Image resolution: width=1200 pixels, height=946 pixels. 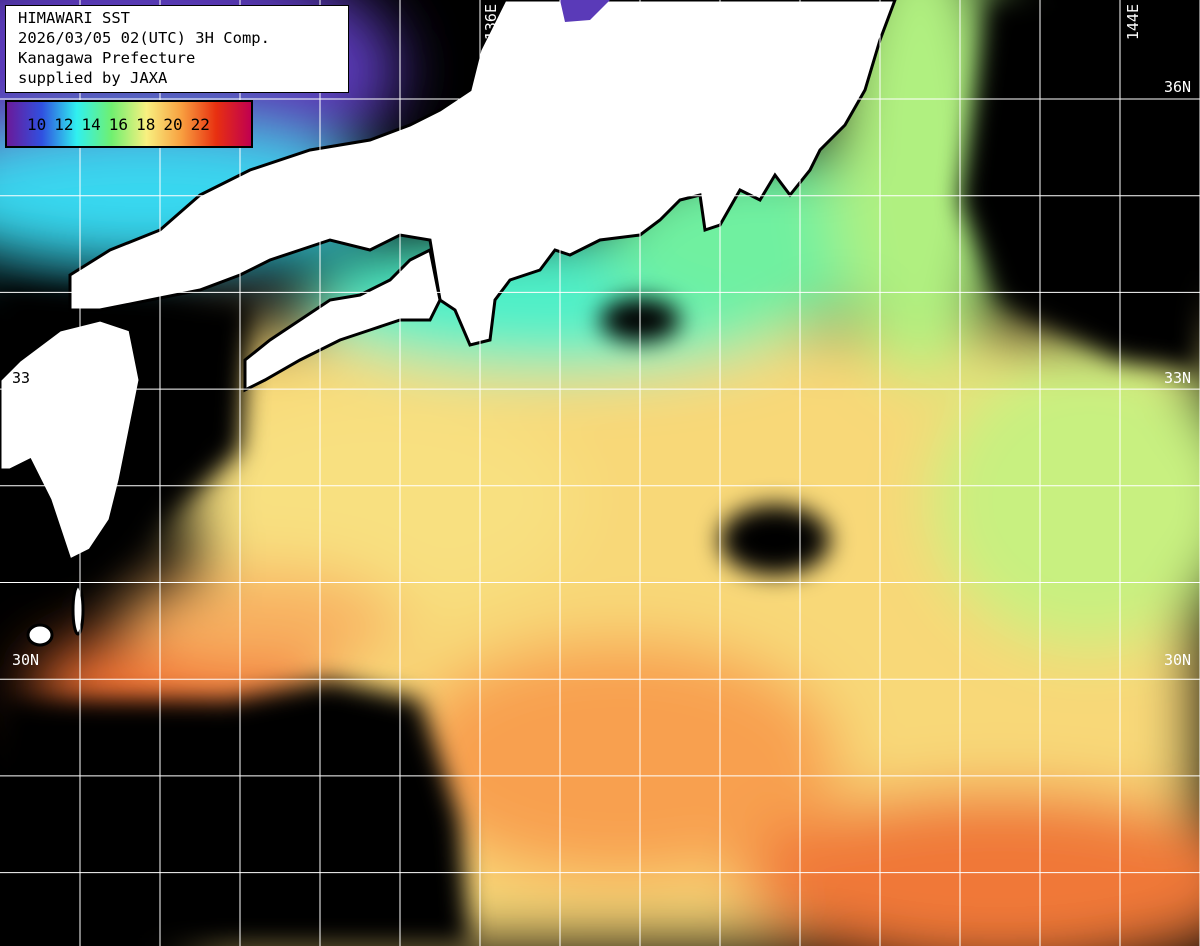 What do you see at coordinates (146, 124) in the screenshot?
I see `legend-label: 18` at bounding box center [146, 124].